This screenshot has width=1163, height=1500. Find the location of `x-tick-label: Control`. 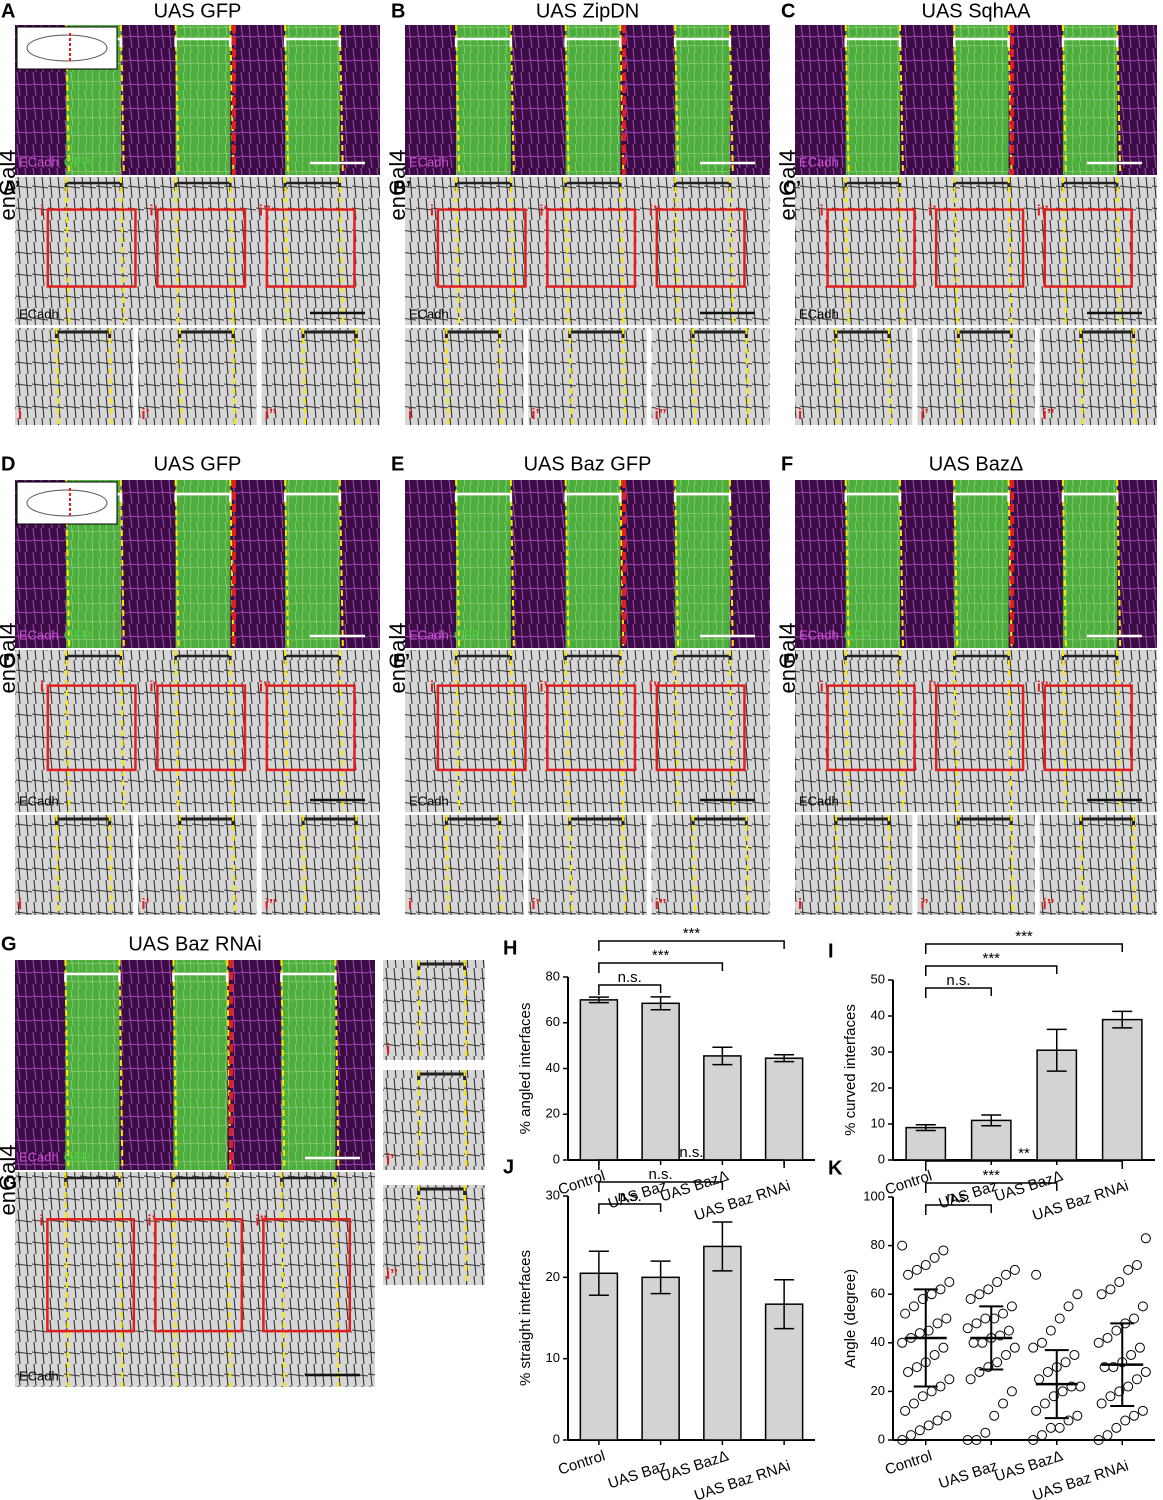

x-tick-label: Control is located at coordinates (908, 1462).